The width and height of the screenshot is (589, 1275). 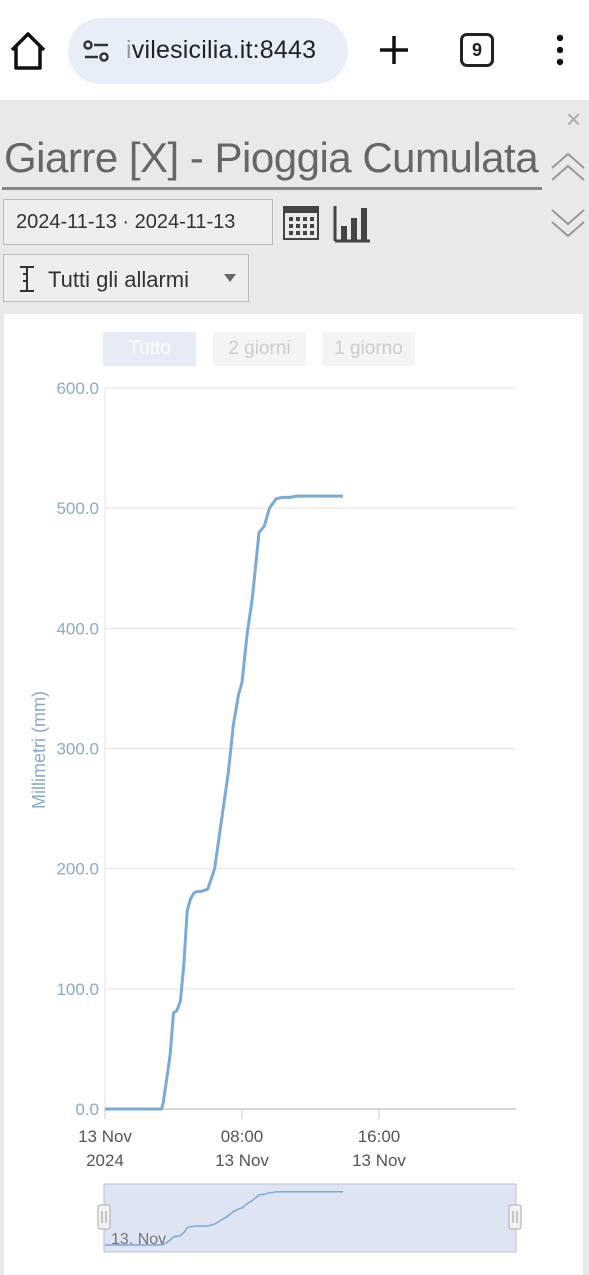 What do you see at coordinates (149, 349) in the screenshot?
I see `zoom-button-all: Tutto` at bounding box center [149, 349].